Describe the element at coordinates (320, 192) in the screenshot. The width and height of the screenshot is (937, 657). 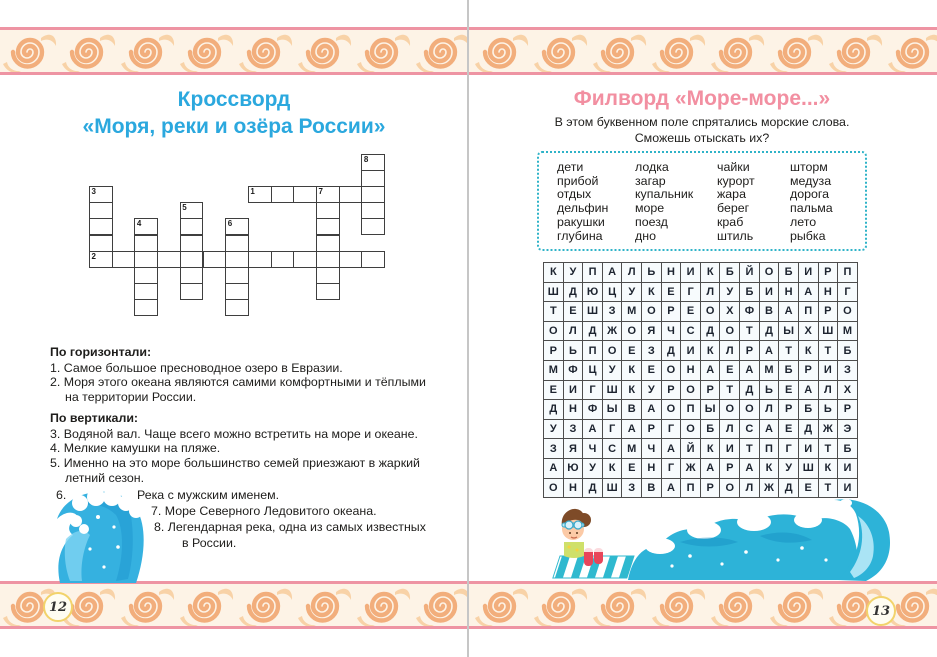
I see `crossword-cell-number: 7` at that location.